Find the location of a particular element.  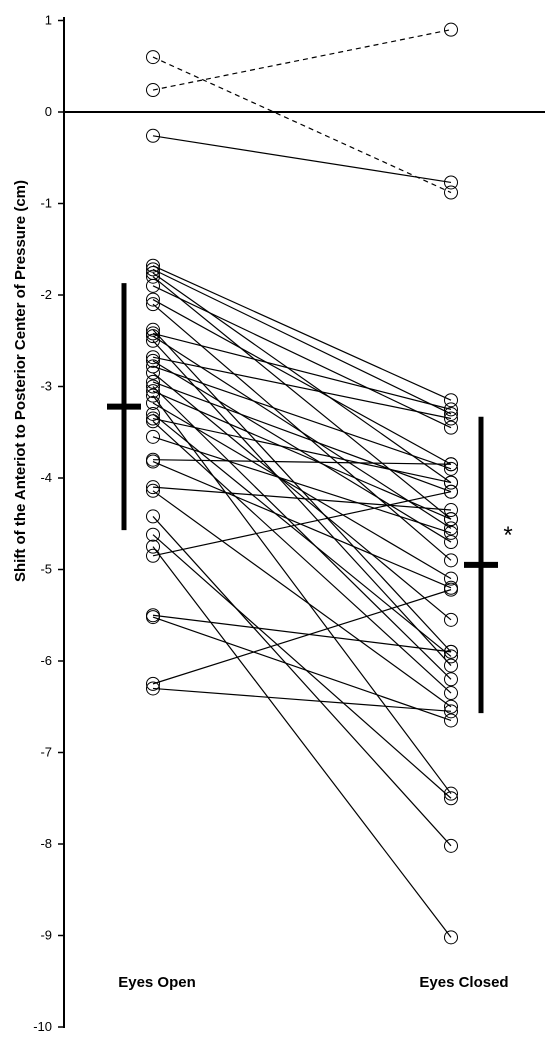

y-tick-label: -6 is located at coordinates (46, 660).